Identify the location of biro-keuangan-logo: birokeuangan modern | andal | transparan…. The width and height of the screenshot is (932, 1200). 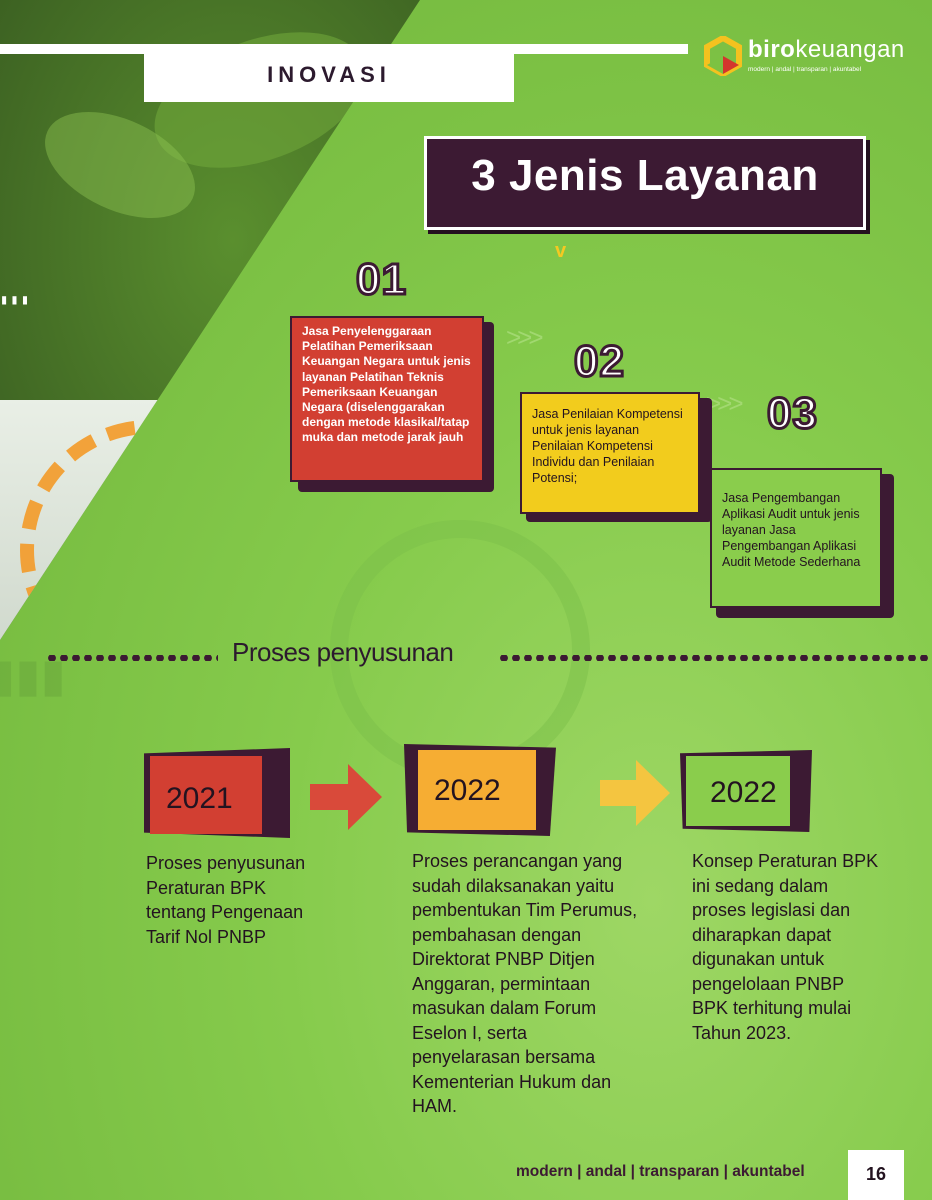
(811, 55).